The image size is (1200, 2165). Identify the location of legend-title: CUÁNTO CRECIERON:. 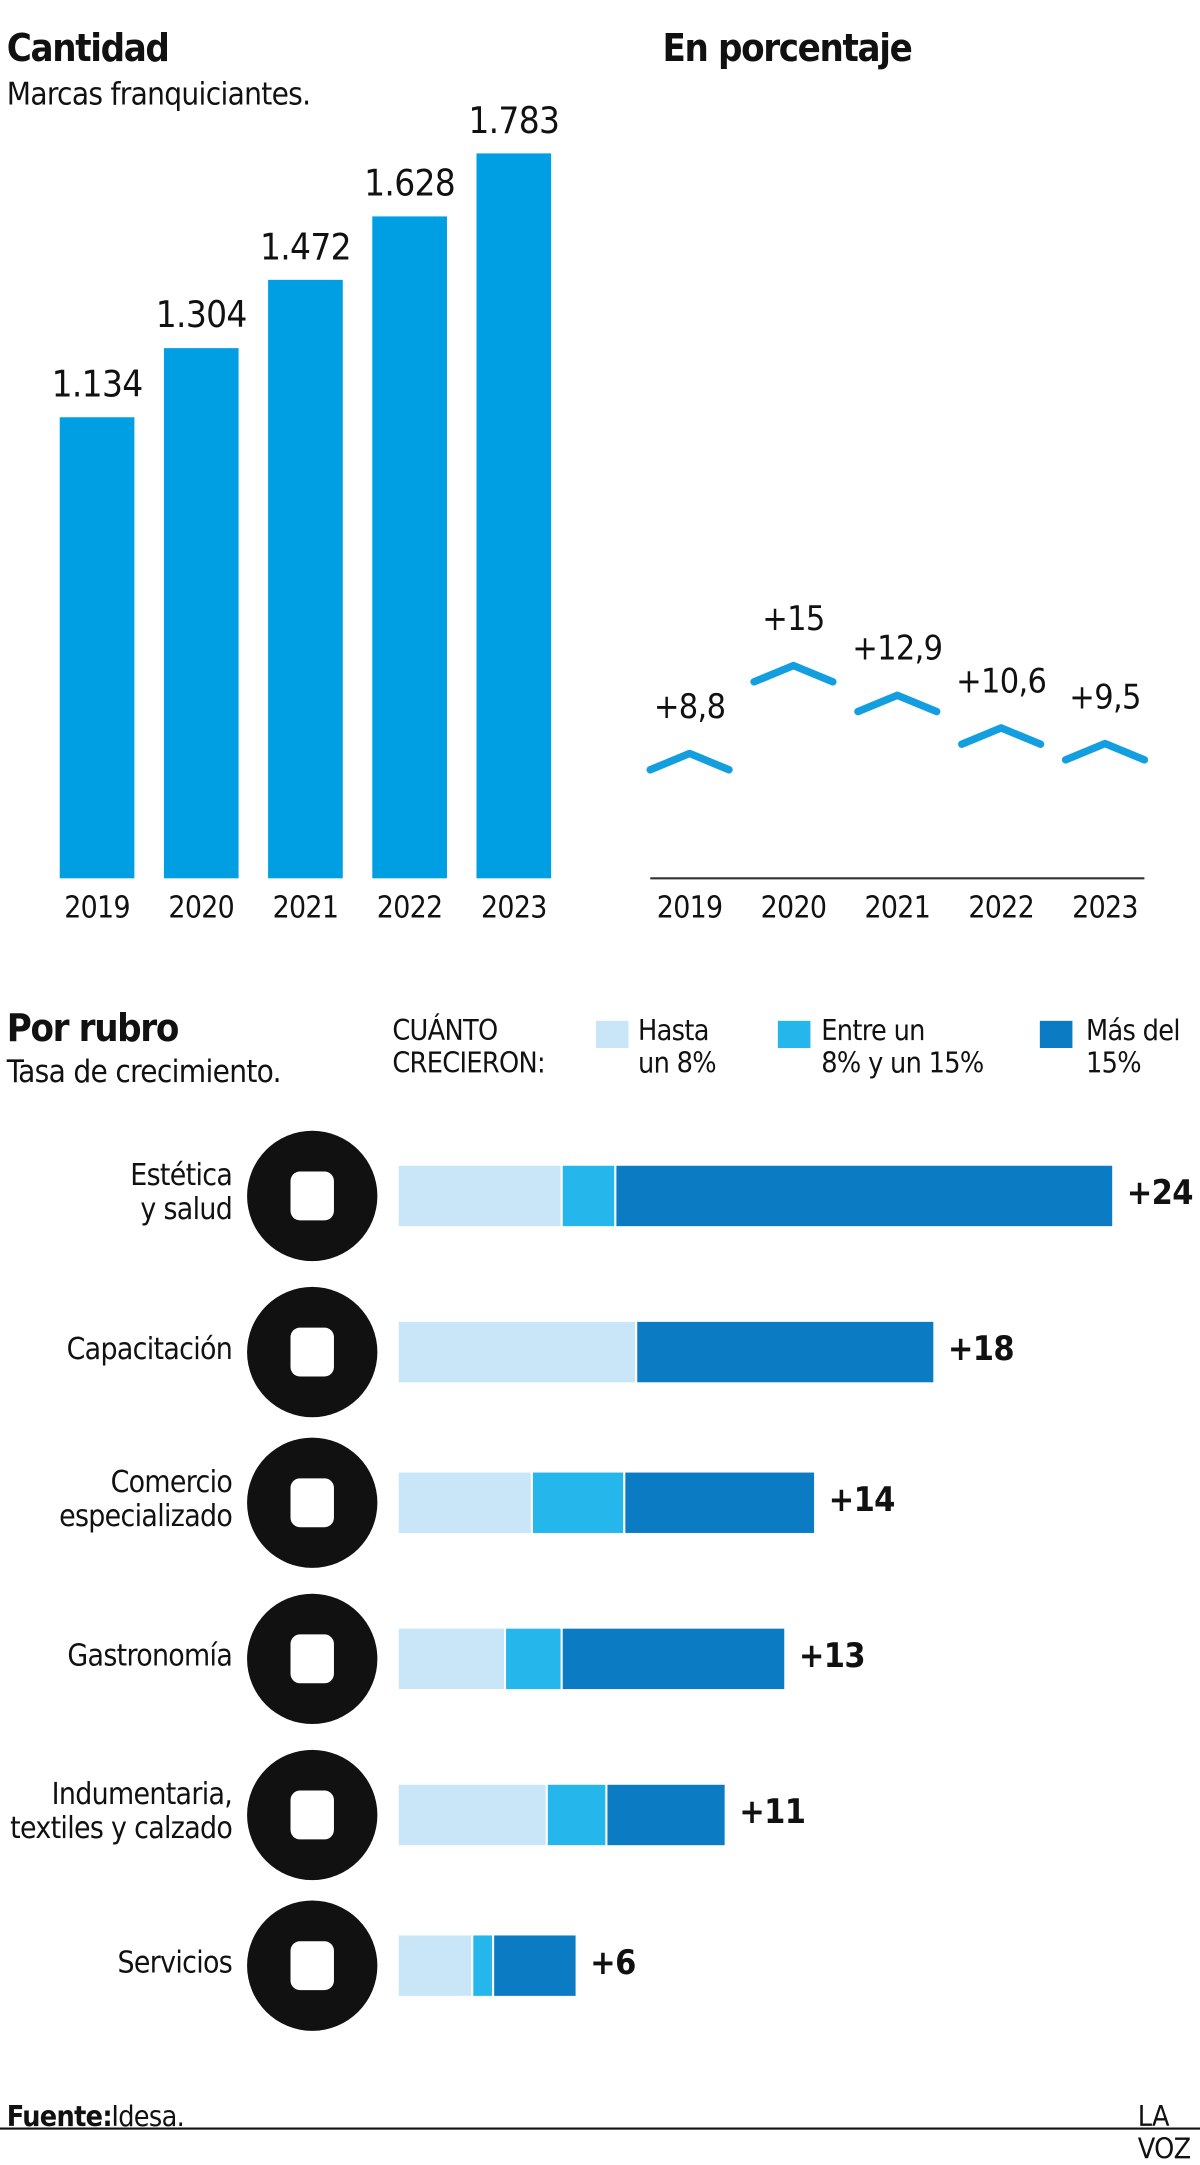
(468, 1046).